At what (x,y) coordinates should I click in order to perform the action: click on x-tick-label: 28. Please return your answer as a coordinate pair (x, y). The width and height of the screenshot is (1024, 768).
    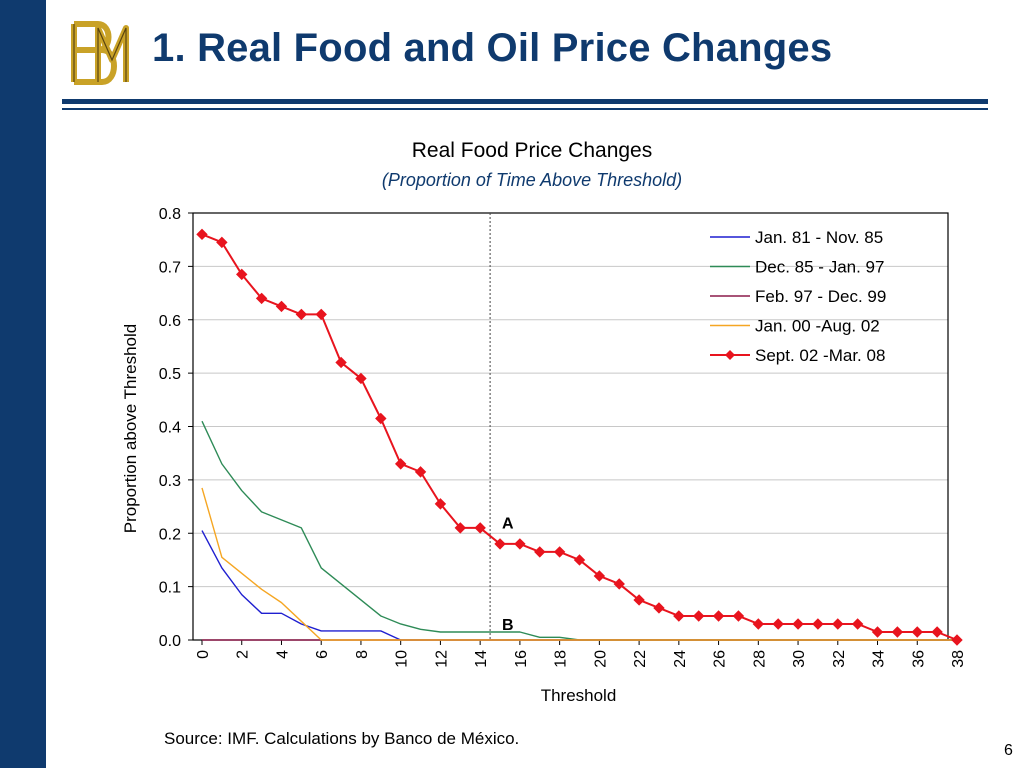
    Looking at the image, I should click on (759, 659).